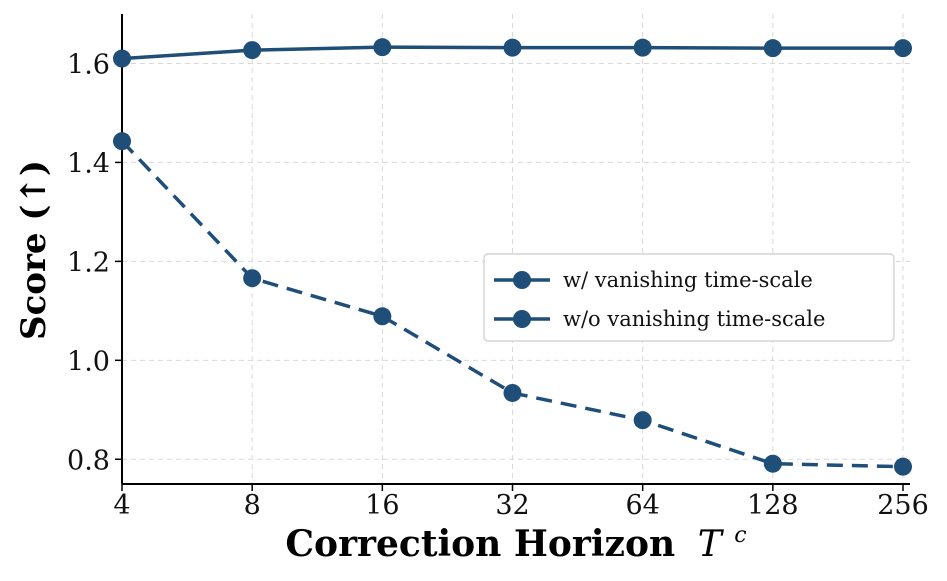 This screenshot has width=947, height=581. I want to click on legend-entry: w/o vanishing time-scale, so click(659, 319).